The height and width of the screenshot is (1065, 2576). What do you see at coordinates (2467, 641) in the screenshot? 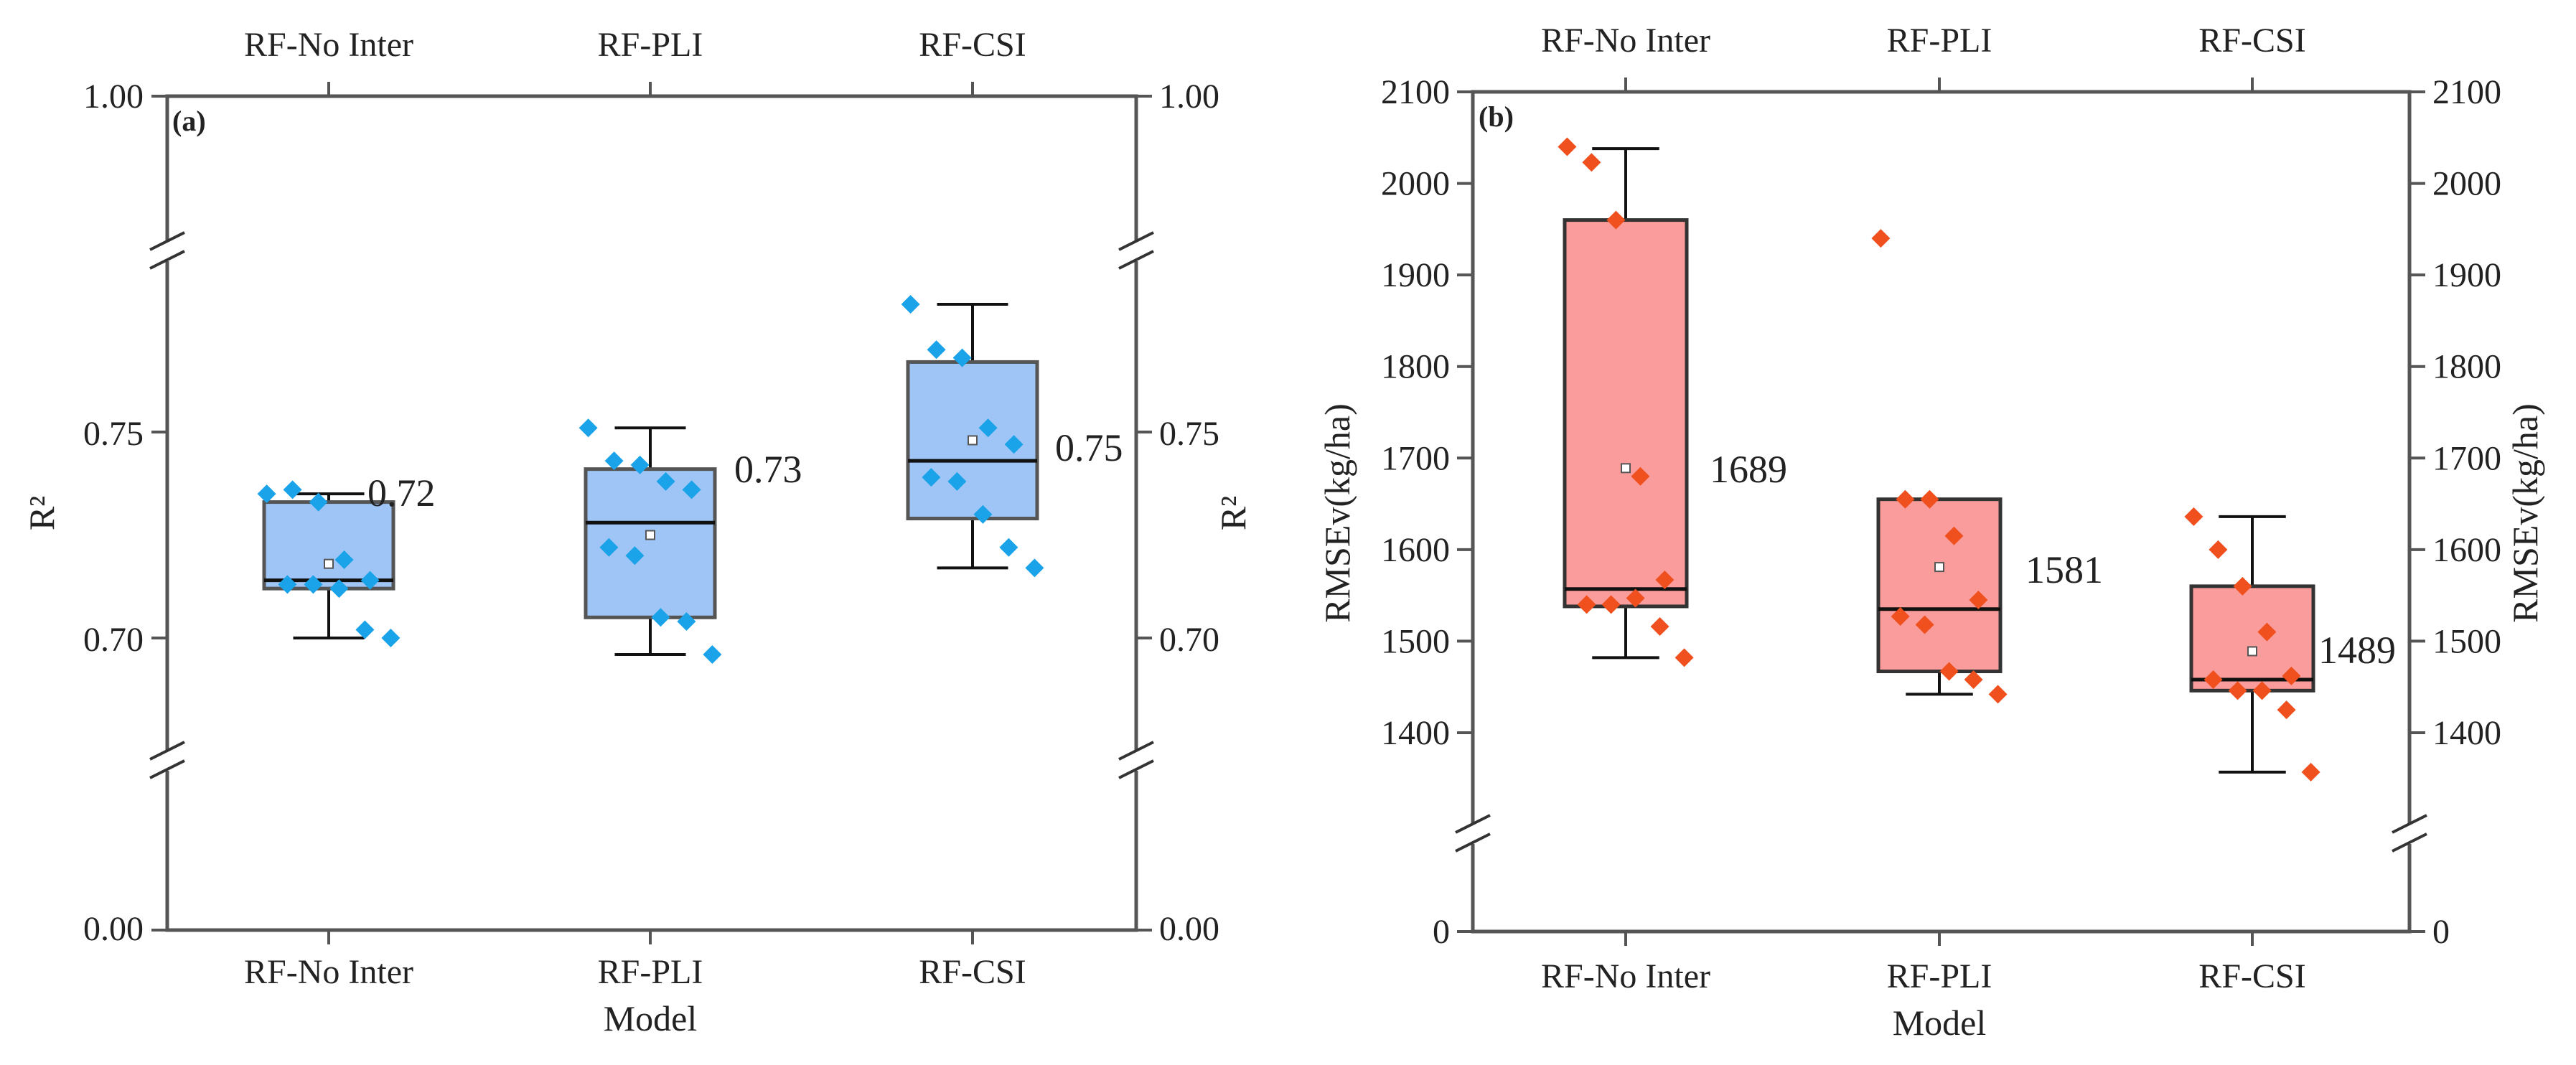
I see `y-tick-label-right: 1500` at bounding box center [2467, 641].